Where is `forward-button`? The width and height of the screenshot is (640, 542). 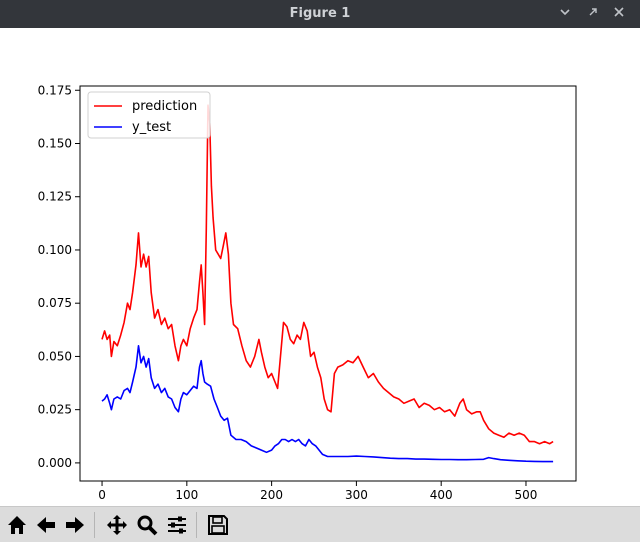
forward-button is located at coordinates (75, 525).